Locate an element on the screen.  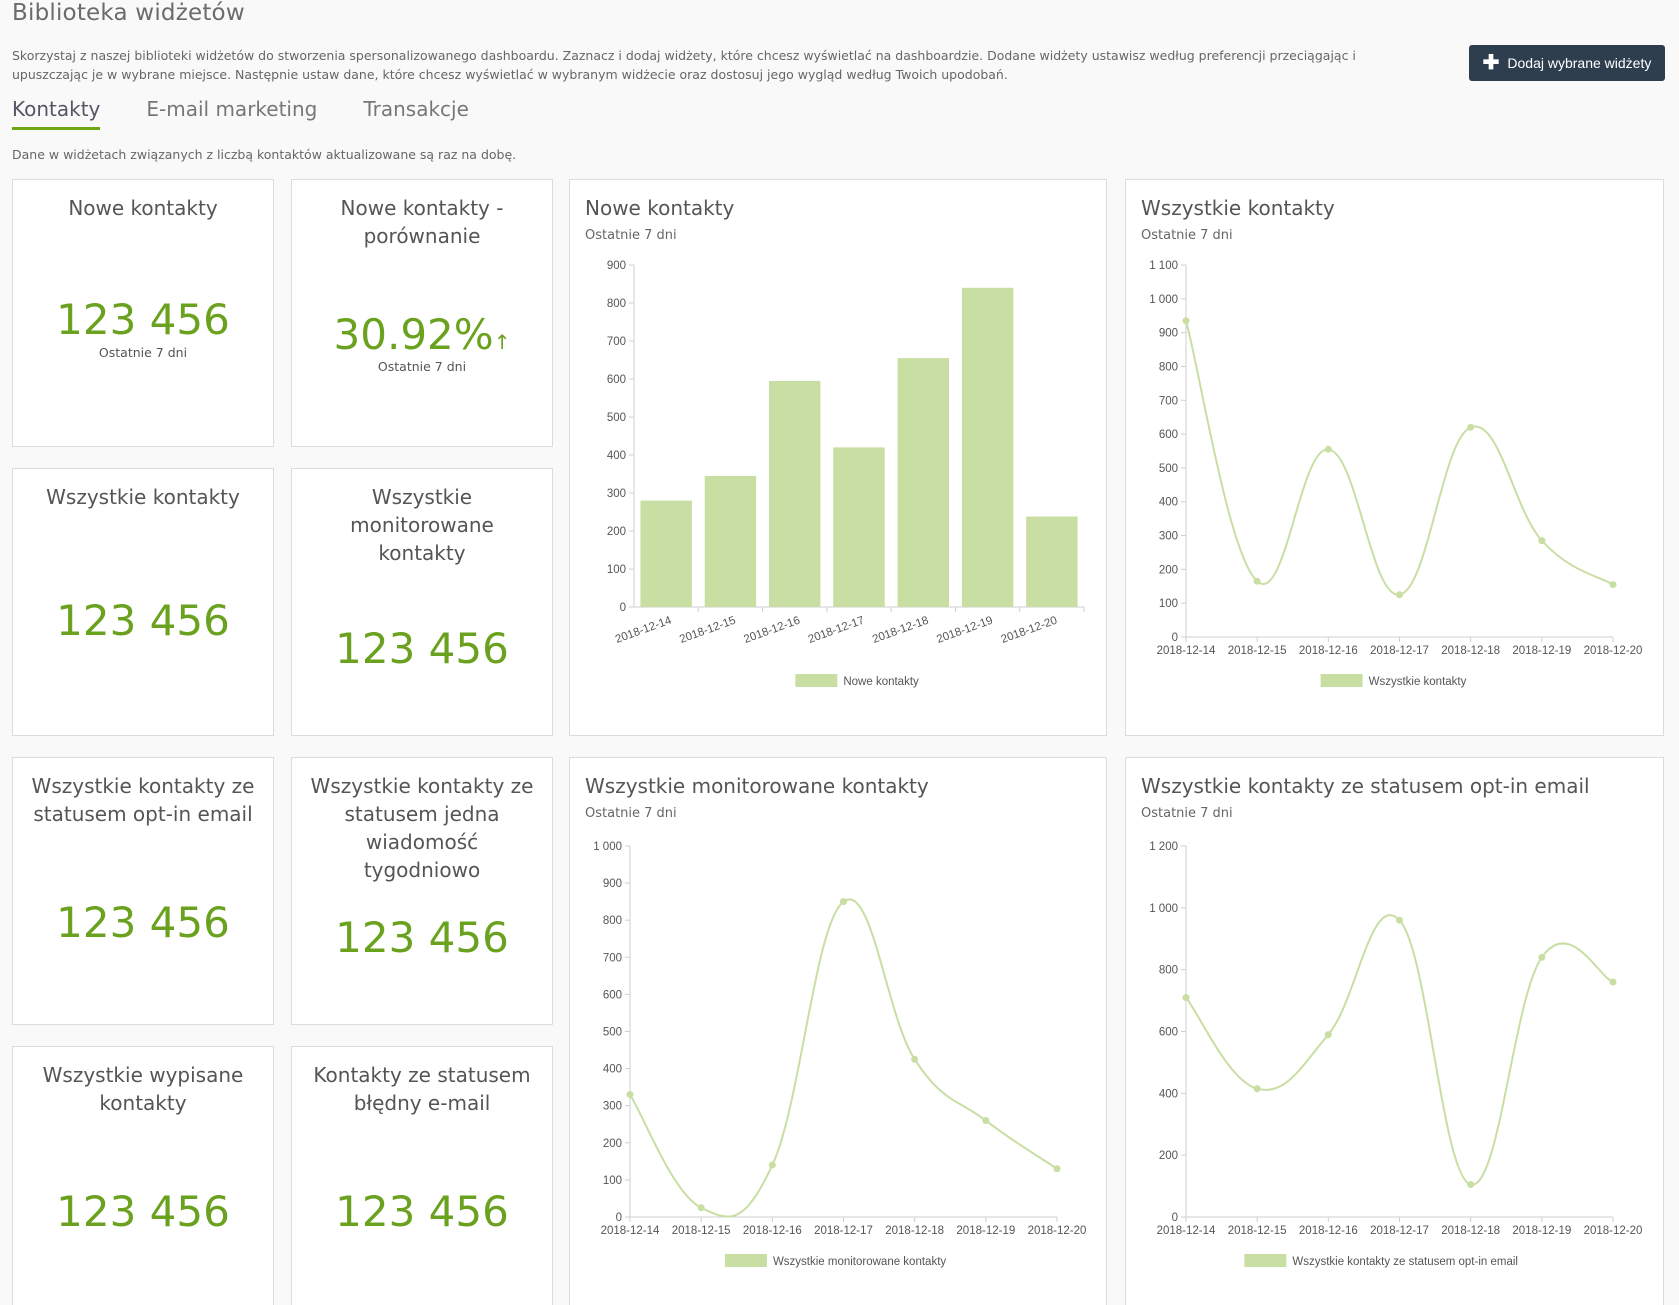
widget-all-monitored: Wszystkie monitorowane kontakty 123 456 is located at coordinates (422, 602).